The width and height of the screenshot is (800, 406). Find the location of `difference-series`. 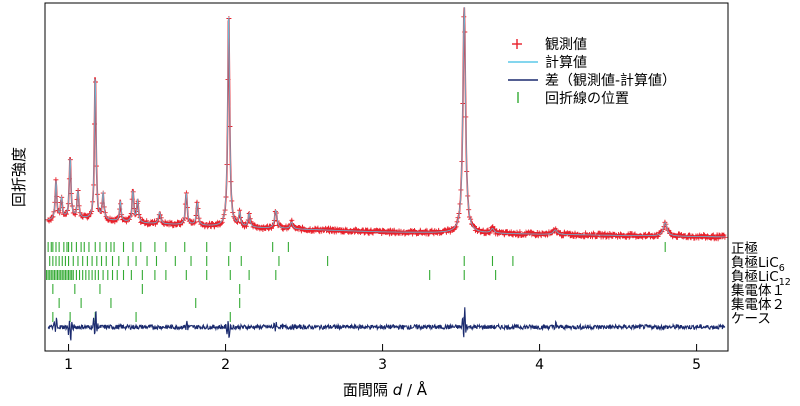

difference-series is located at coordinates (386, 324).